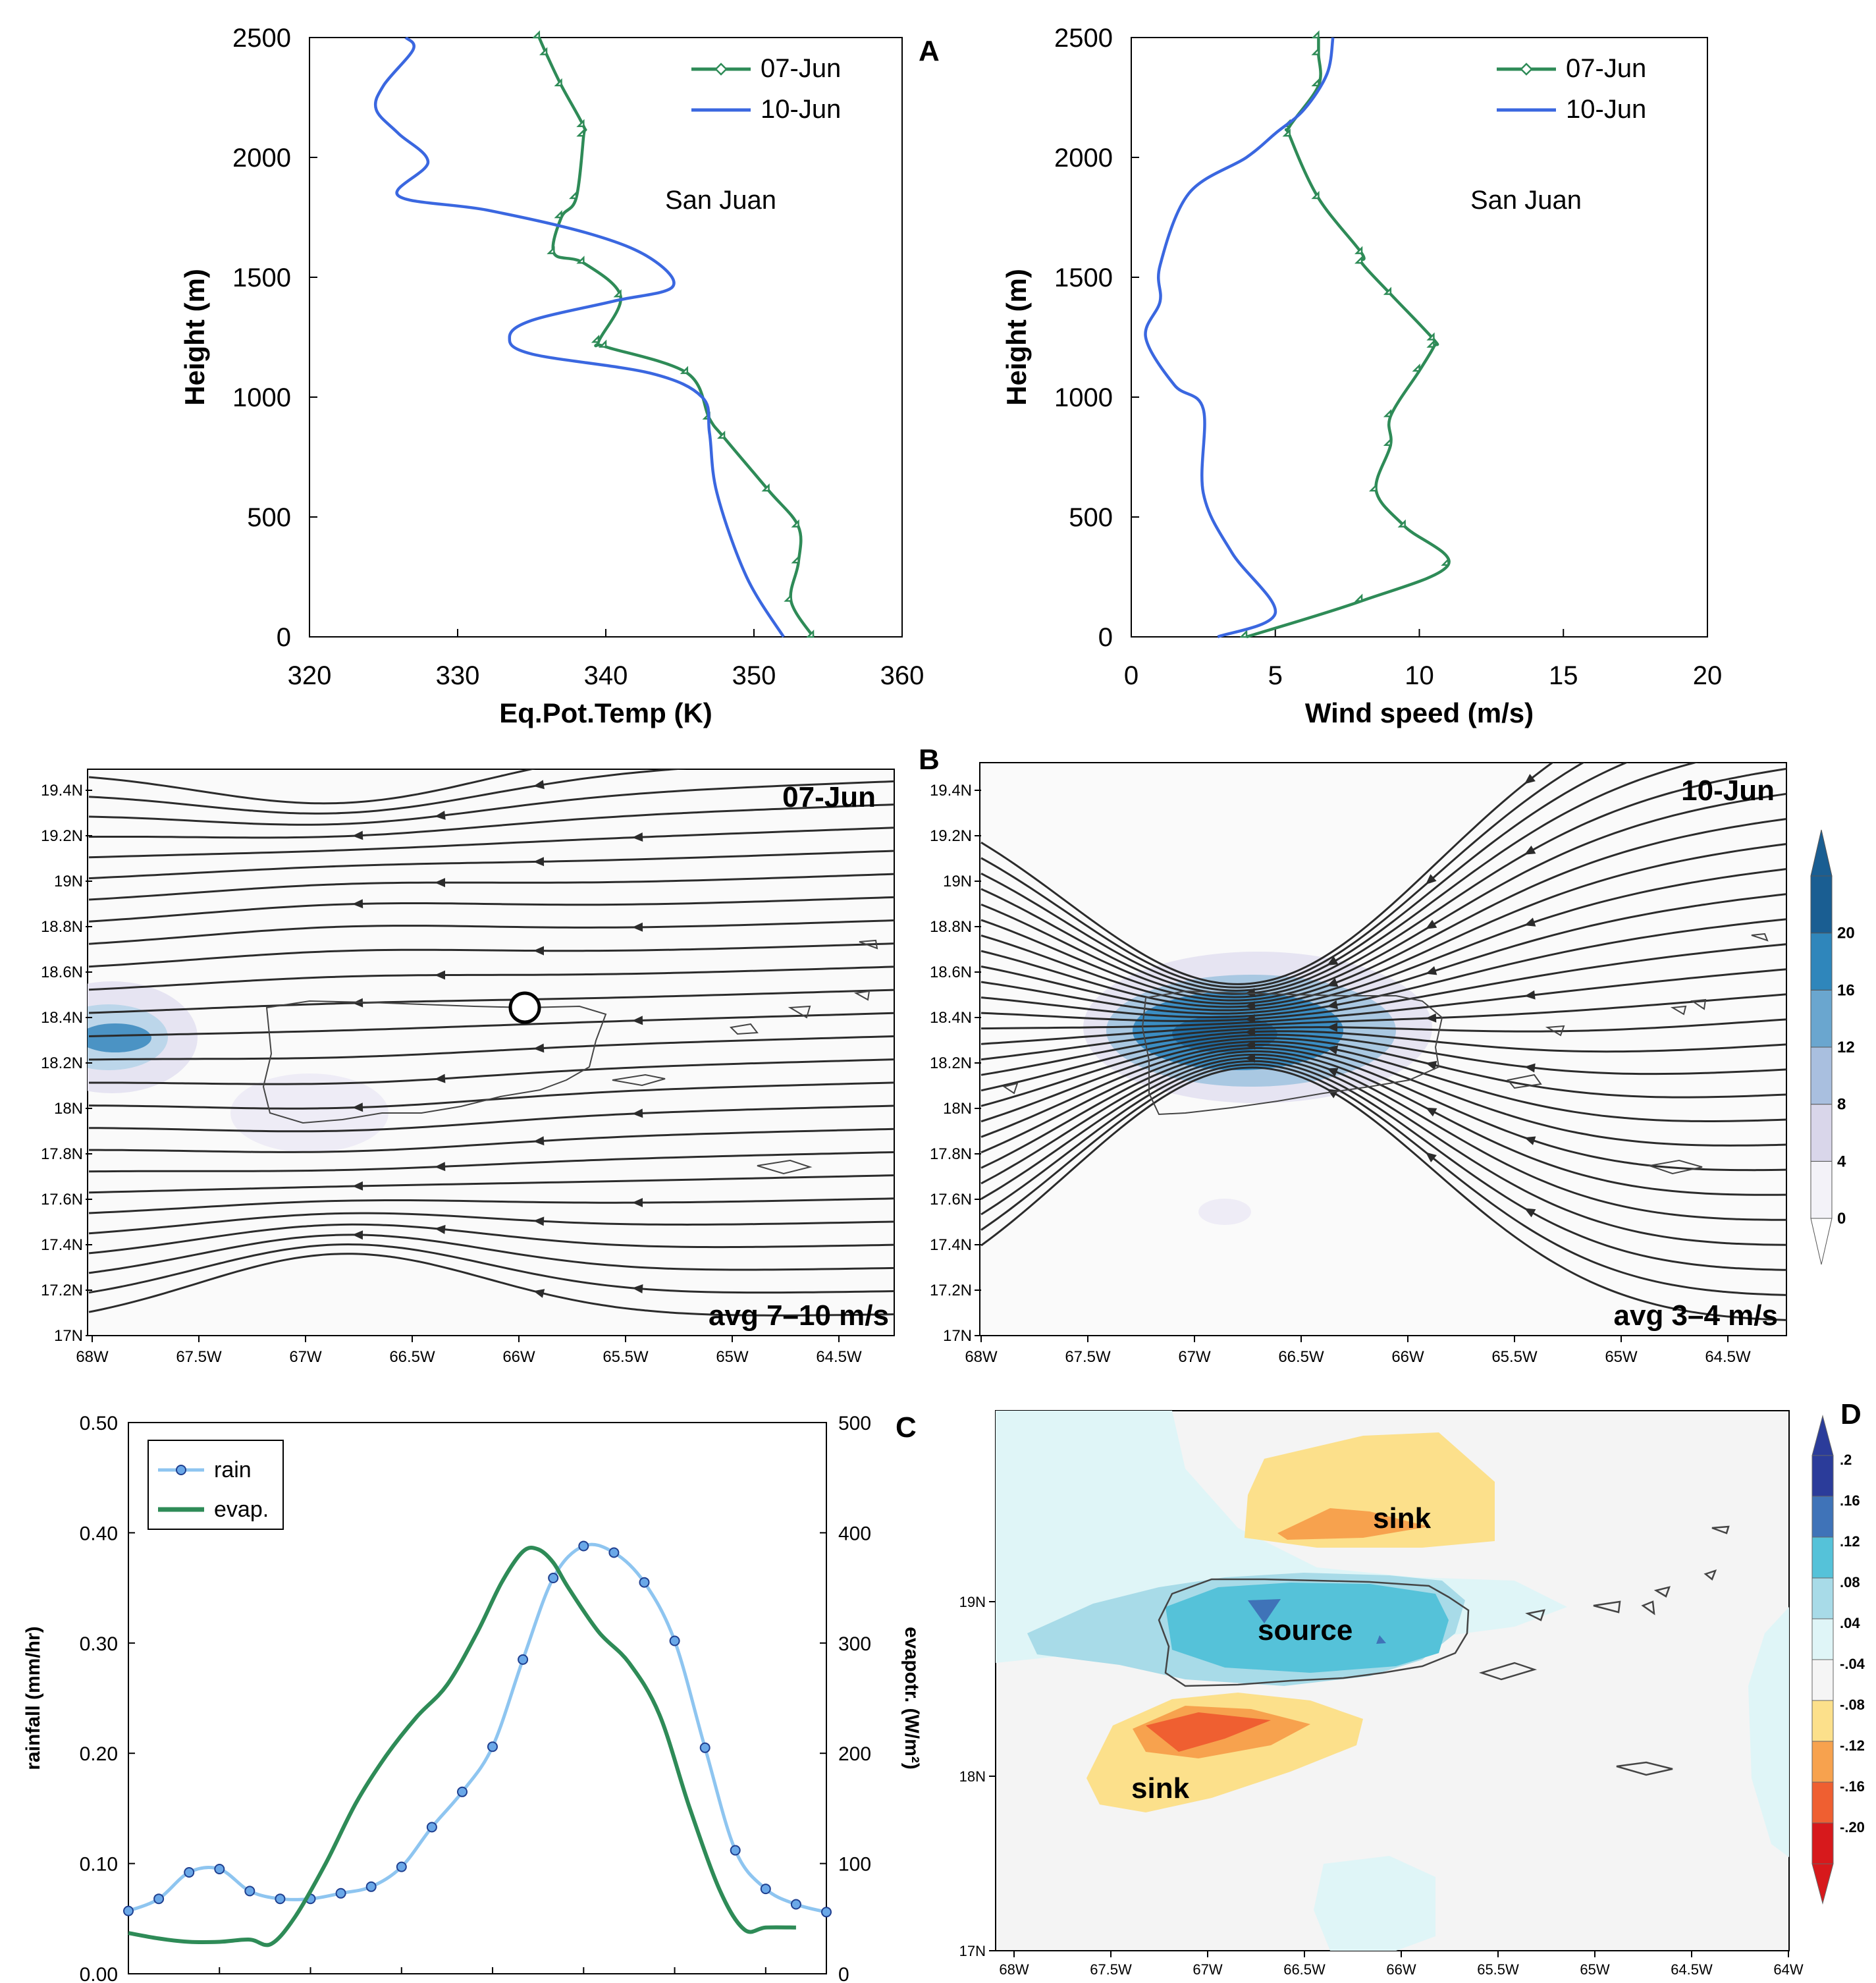 Image resolution: width=1876 pixels, height=1983 pixels. What do you see at coordinates (1564, 675) in the screenshot?
I see `x-tick-label: 15` at bounding box center [1564, 675].